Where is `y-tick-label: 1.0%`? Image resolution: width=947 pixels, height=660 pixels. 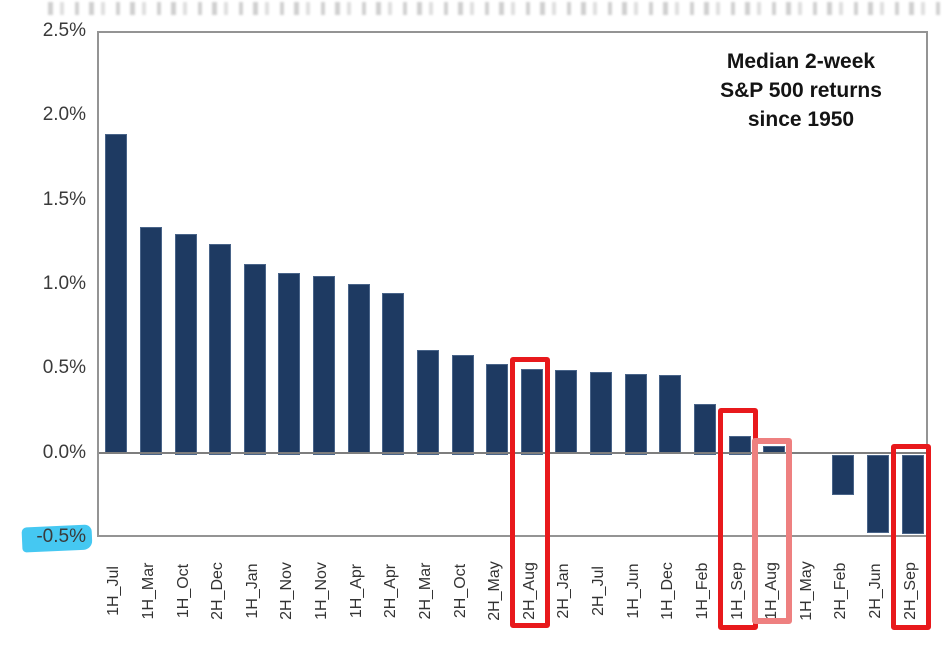
y-tick-label: 1.0% is located at coordinates (64, 283).